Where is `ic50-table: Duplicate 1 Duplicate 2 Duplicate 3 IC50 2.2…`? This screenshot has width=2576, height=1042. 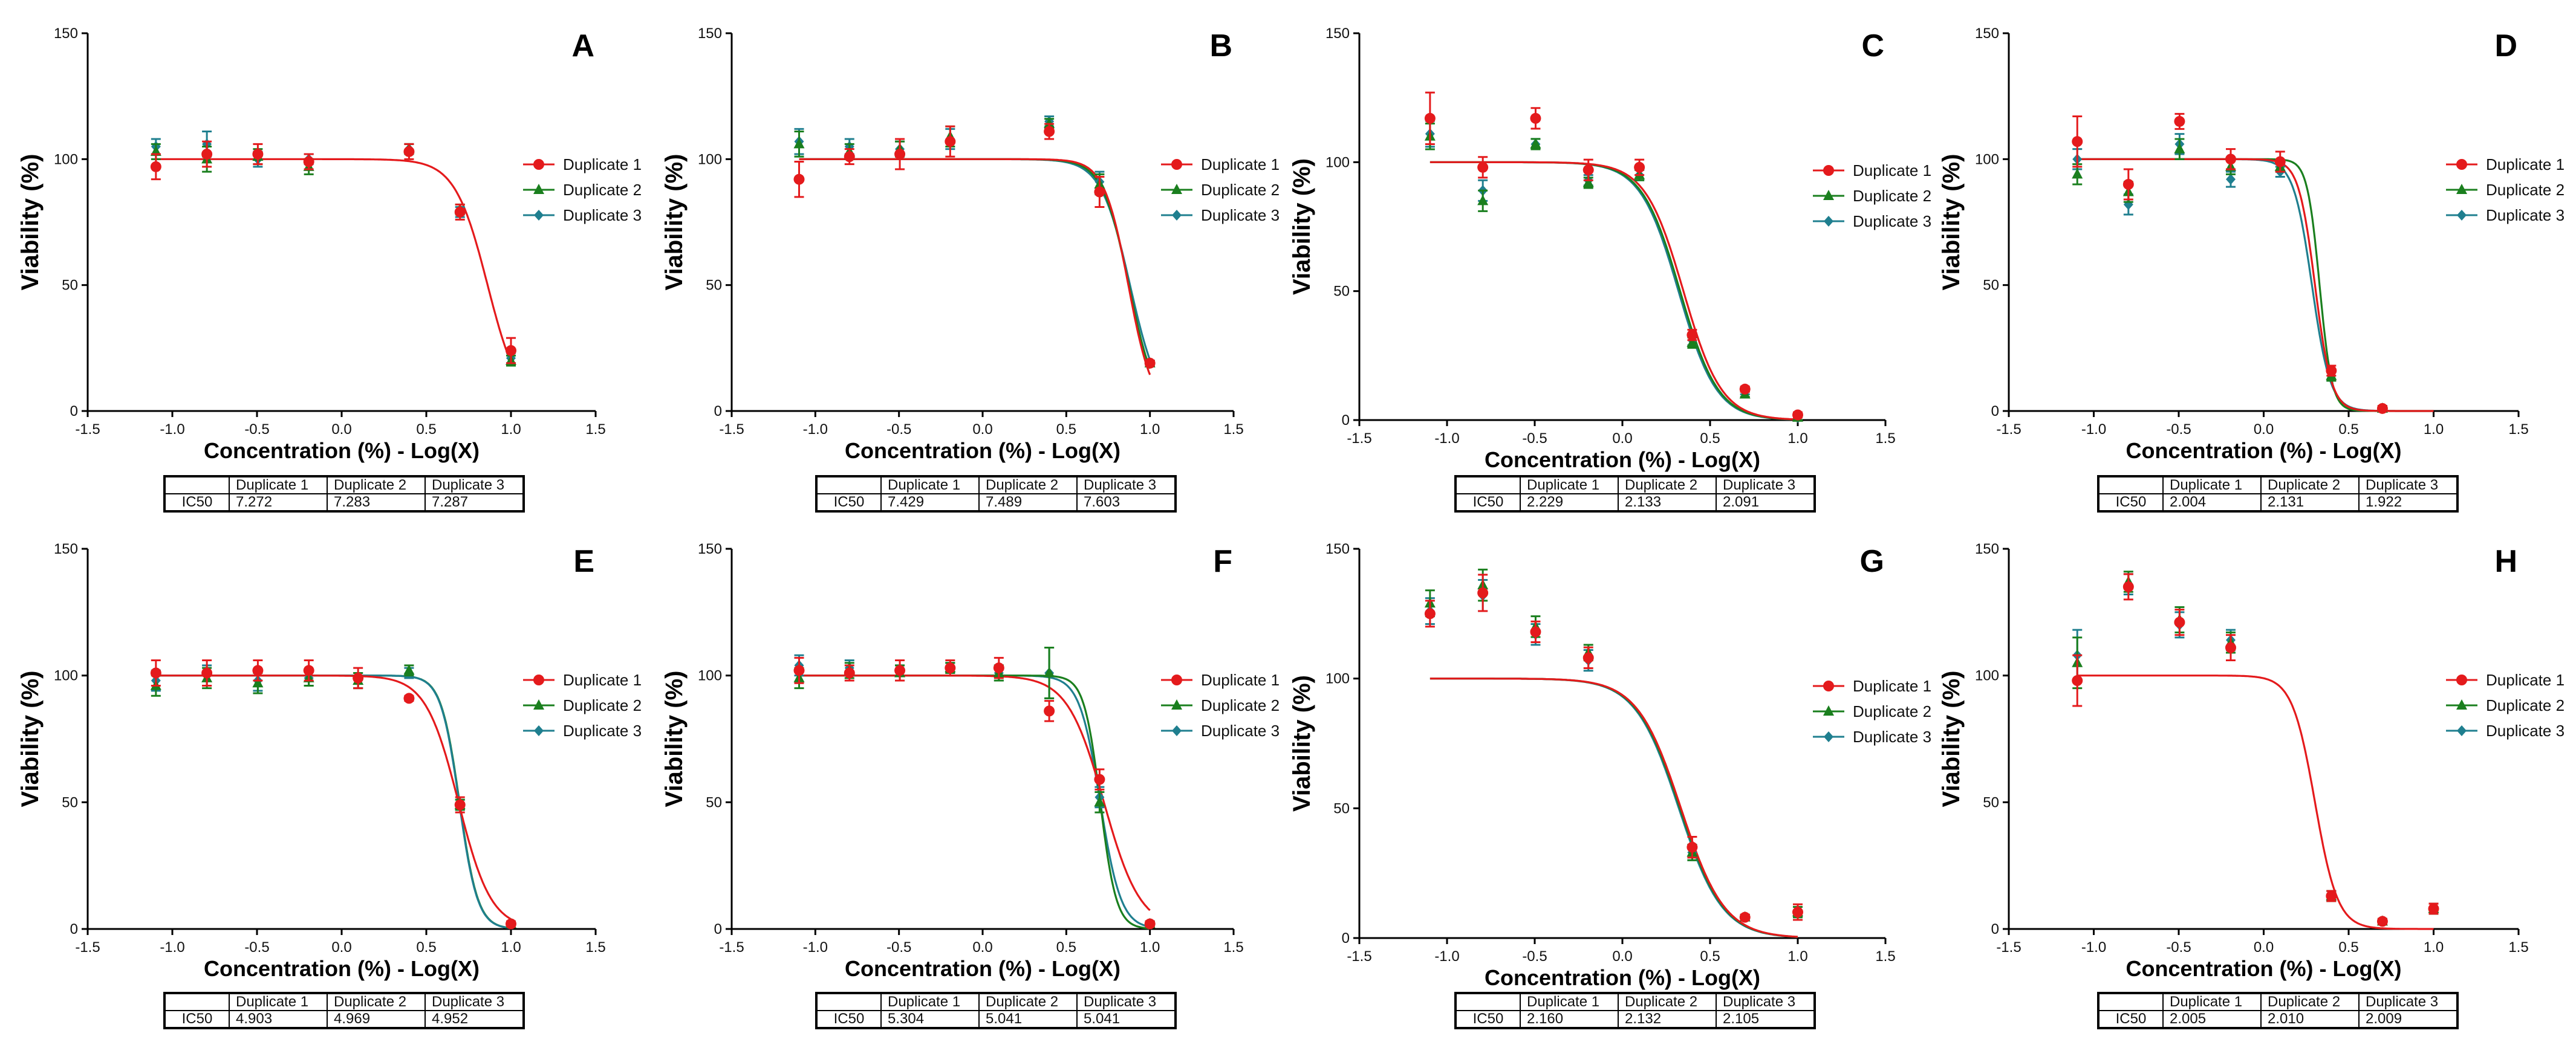
ic50-table: Duplicate 1 Duplicate 2 Duplicate 3 IC50 2.2… is located at coordinates (1635, 494).